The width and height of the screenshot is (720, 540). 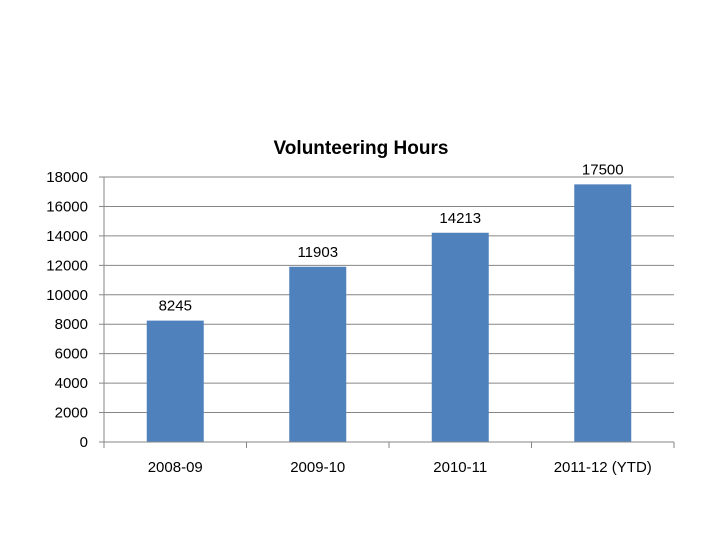 What do you see at coordinates (71, 324) in the screenshot?
I see `y-tick-label-8000: 8000` at bounding box center [71, 324].